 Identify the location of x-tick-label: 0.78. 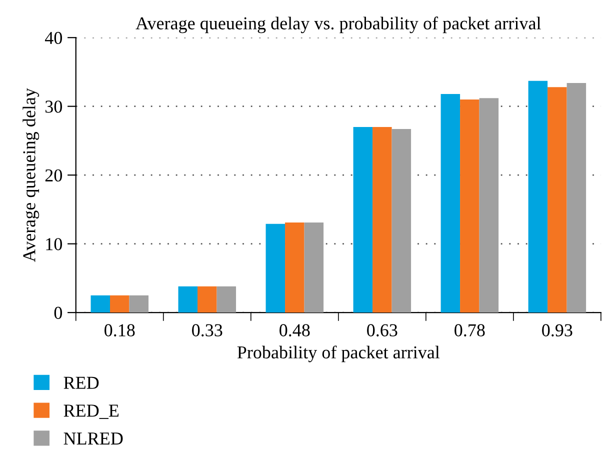
(469, 330).